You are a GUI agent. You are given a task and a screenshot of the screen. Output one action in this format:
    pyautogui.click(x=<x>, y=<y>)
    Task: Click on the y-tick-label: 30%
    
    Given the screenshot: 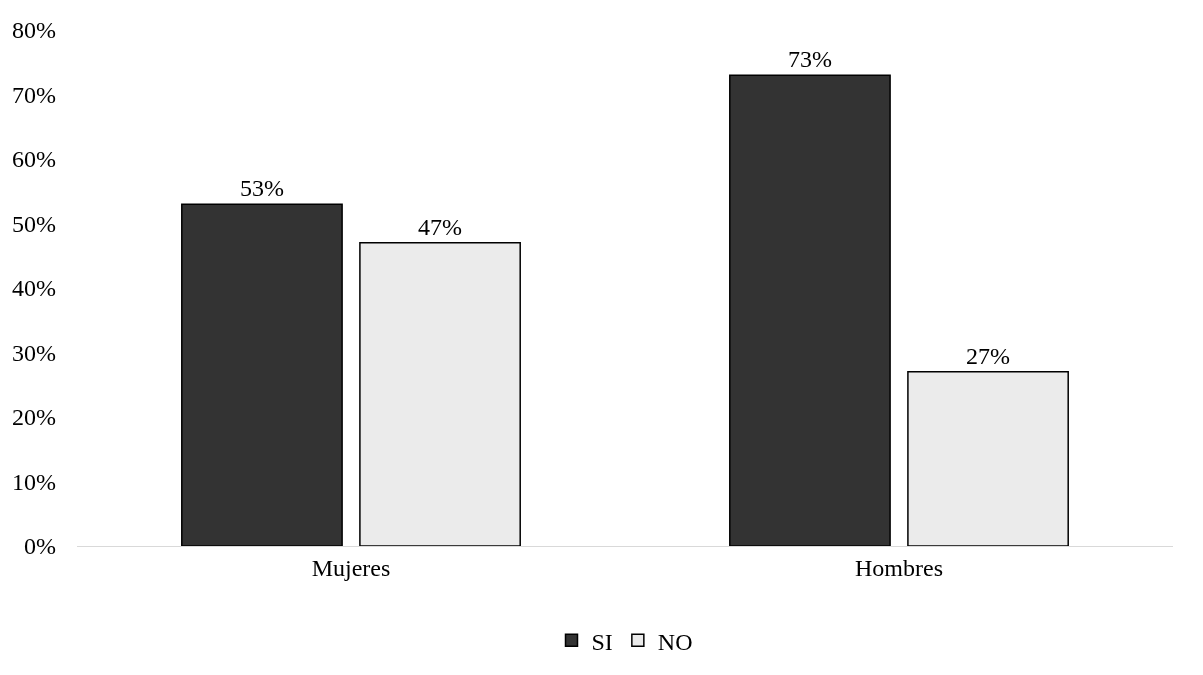 What is the action you would take?
    pyautogui.click(x=34, y=352)
    